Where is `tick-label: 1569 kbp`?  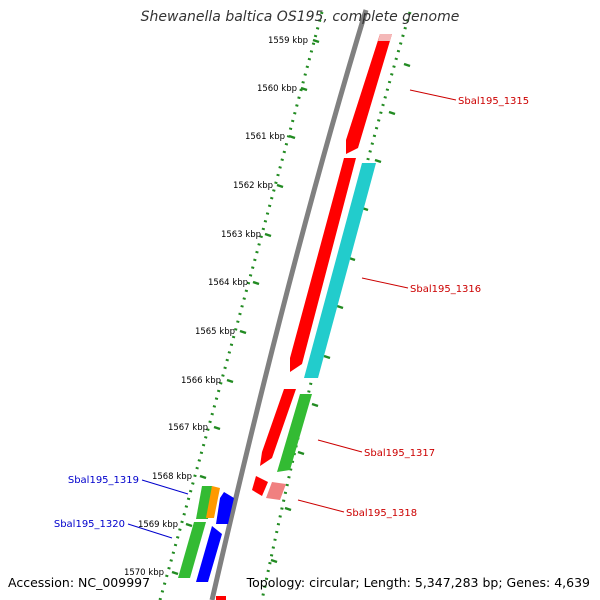 tick-label: 1569 kbp is located at coordinates (158, 525).